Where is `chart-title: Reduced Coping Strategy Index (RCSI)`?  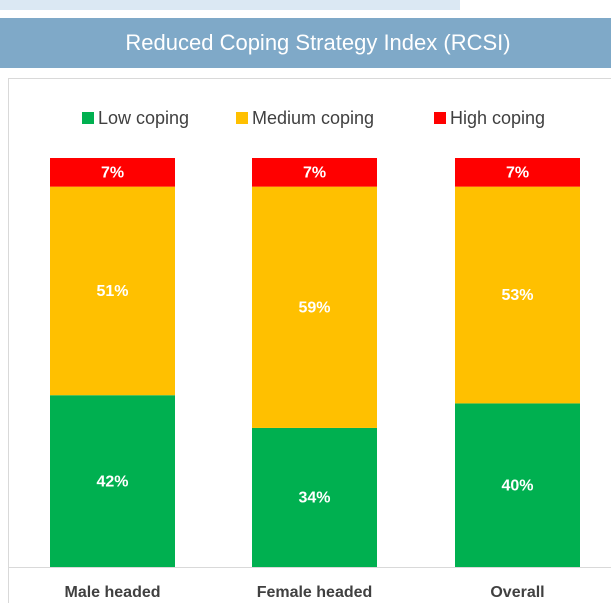 chart-title: Reduced Coping Strategy Index (RCSI) is located at coordinates (317, 42).